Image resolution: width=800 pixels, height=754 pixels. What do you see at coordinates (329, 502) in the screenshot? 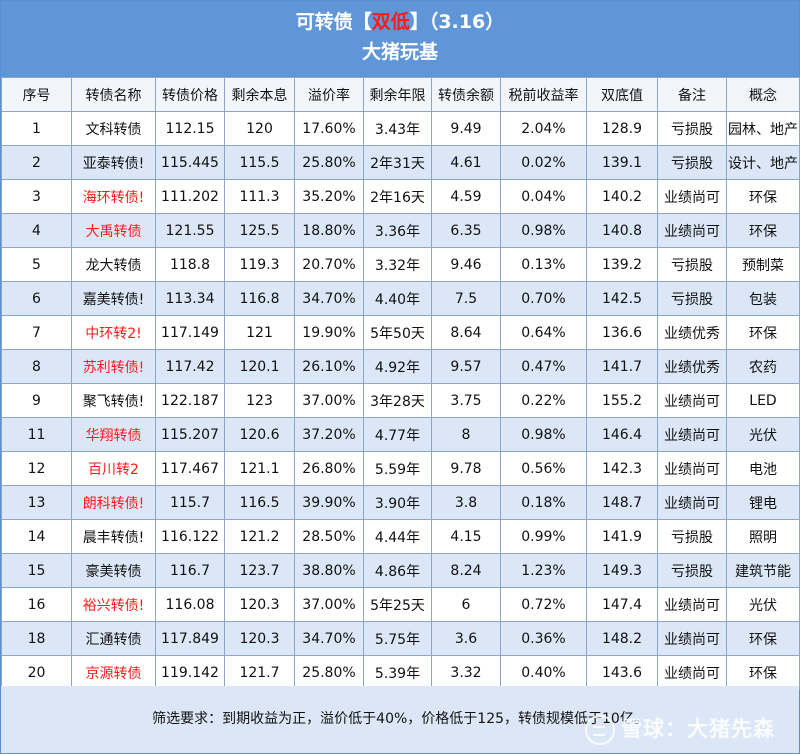
I see `cell-premium-rate: 39.90%` at bounding box center [329, 502].